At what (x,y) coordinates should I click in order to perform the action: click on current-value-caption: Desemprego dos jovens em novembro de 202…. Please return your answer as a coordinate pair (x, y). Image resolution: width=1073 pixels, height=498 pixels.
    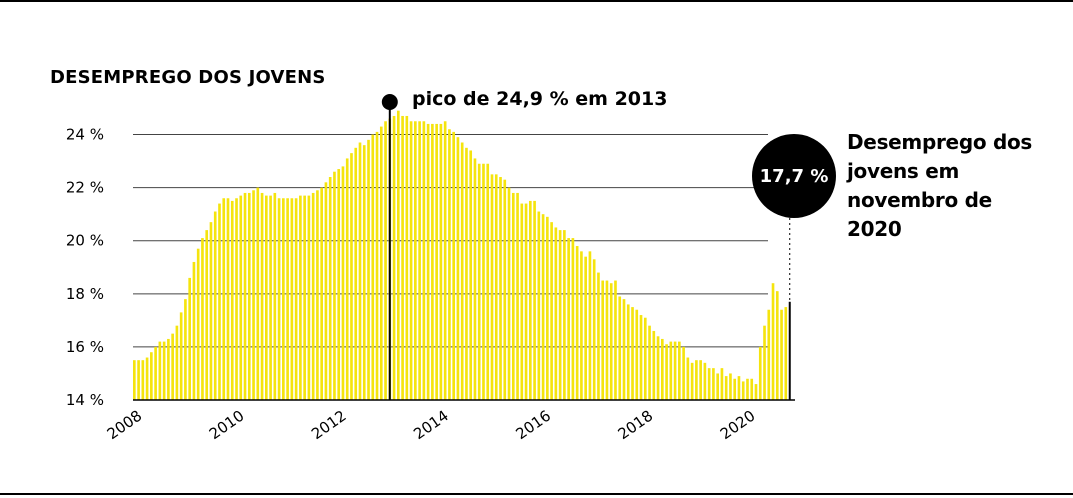
    Looking at the image, I should click on (939, 185).